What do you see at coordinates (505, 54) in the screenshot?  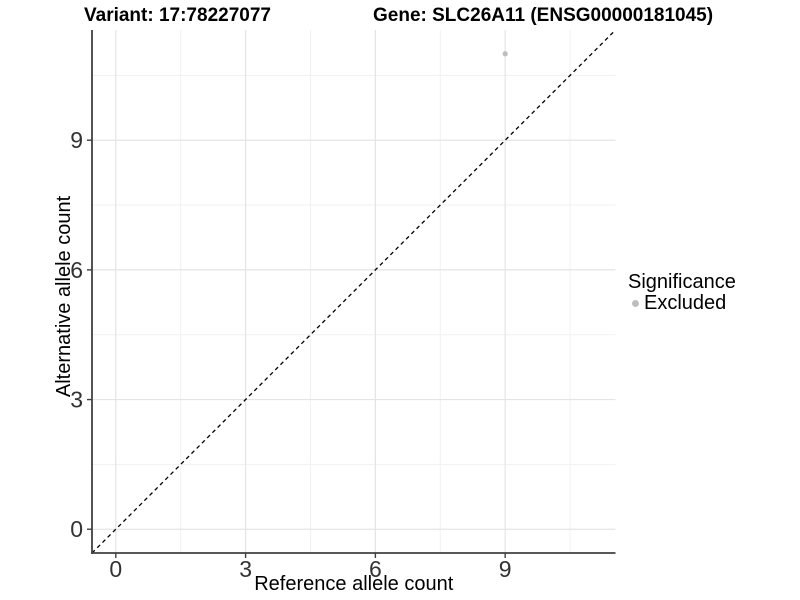 I see `data-point` at bounding box center [505, 54].